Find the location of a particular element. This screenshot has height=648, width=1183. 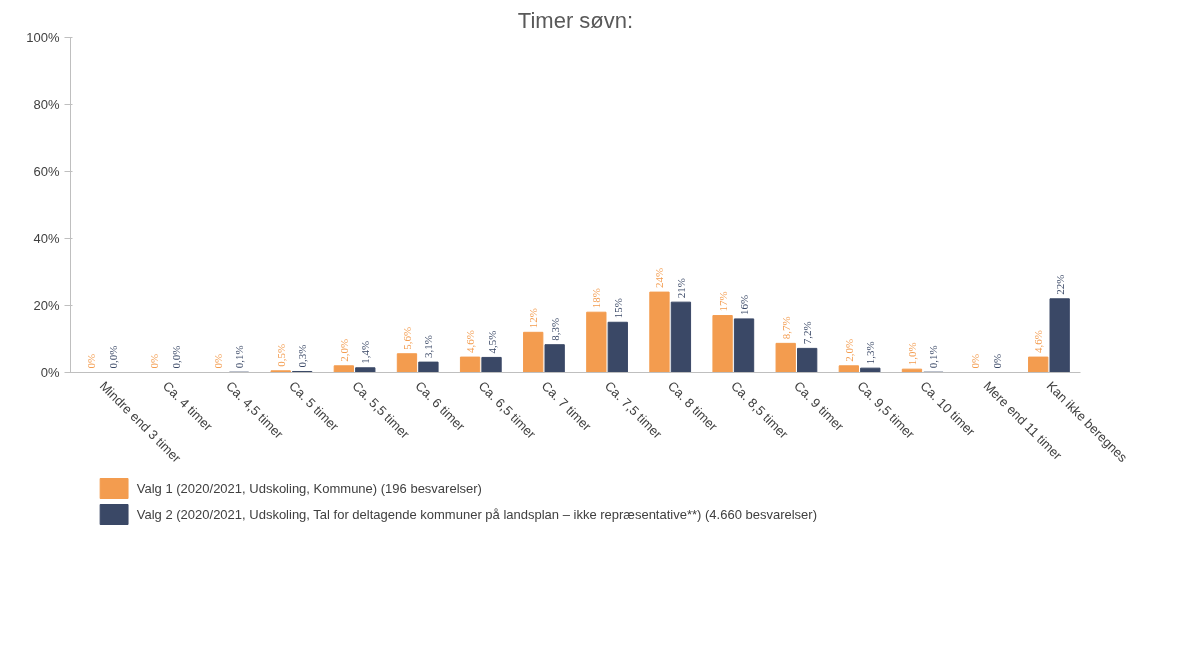

data-label: 15% is located at coordinates (617, 308).